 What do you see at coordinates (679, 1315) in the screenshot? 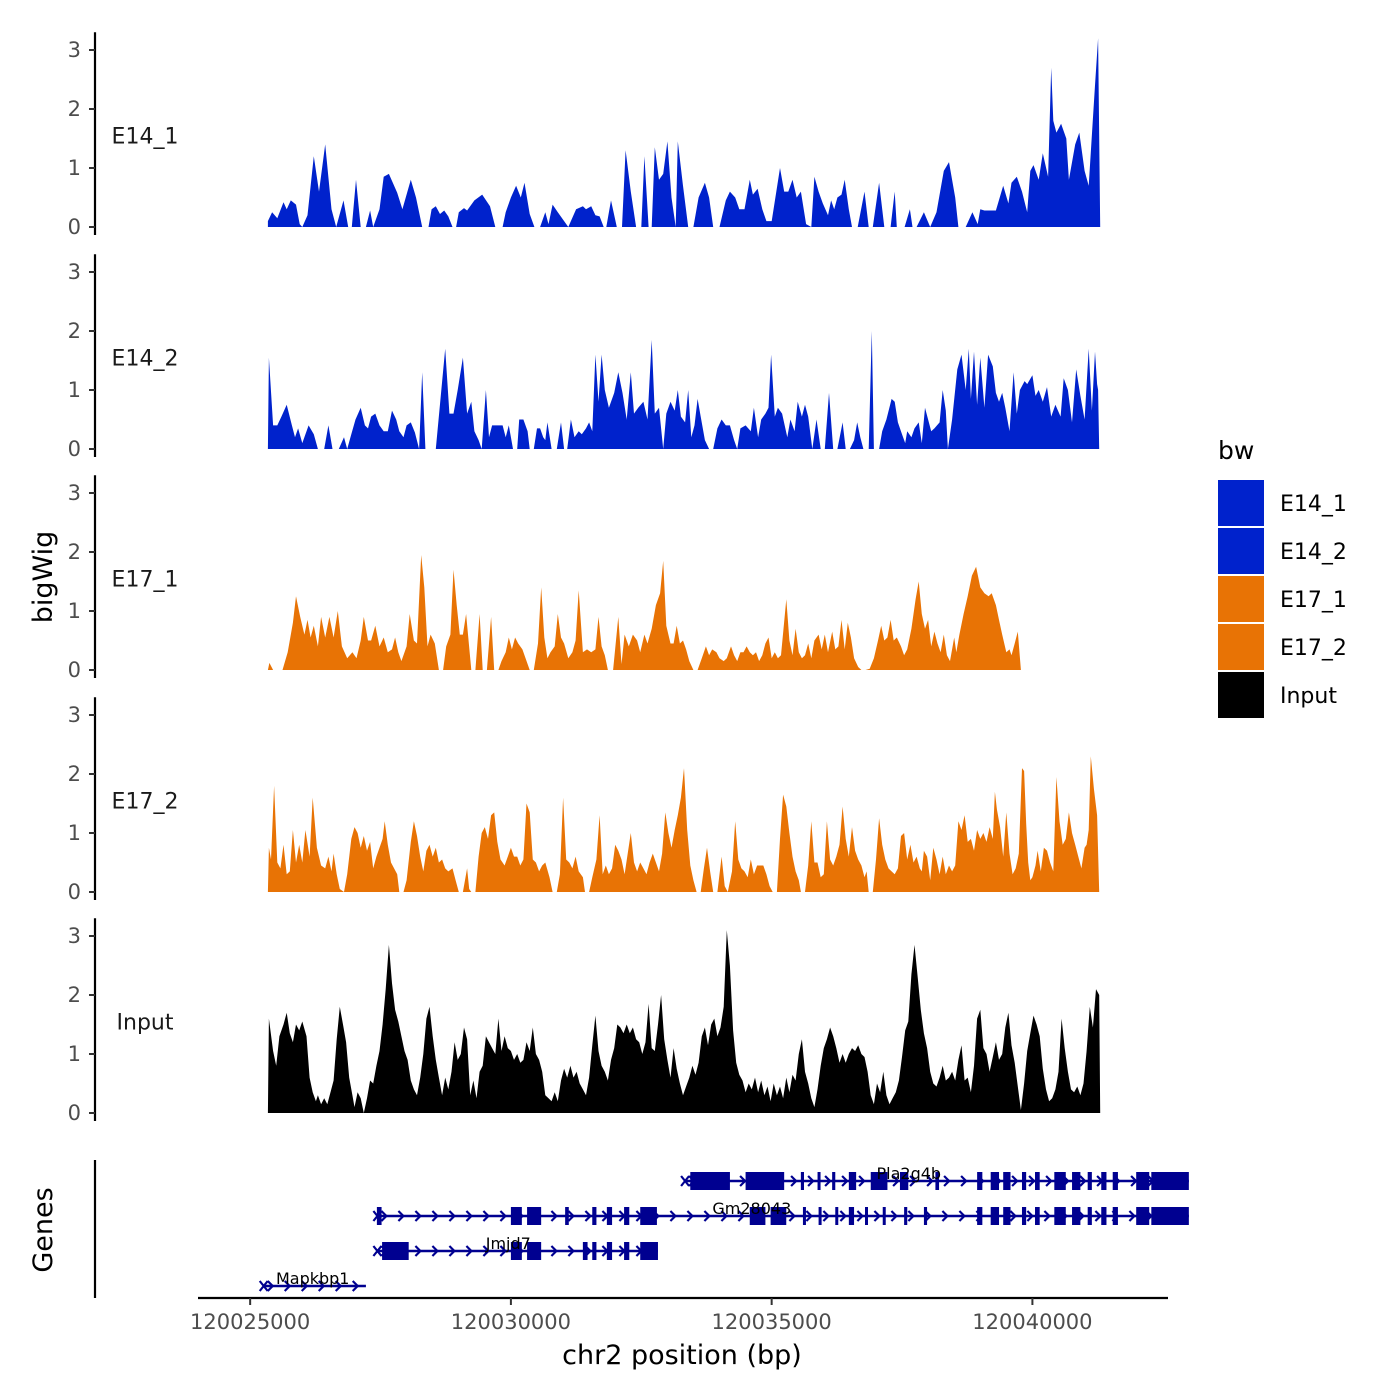
I see `x-axis: 120025000 120030000 120035000 120040000` at bounding box center [679, 1315].